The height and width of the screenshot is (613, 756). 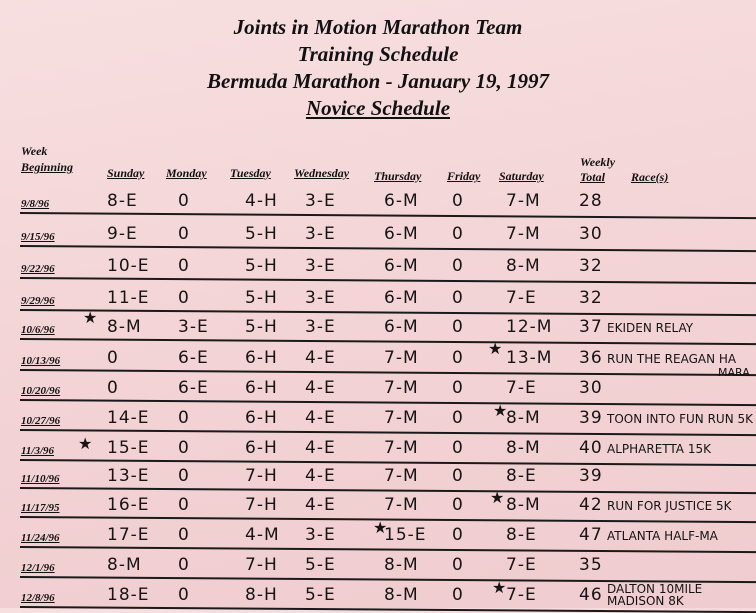 What do you see at coordinates (41, 391) in the screenshot?
I see `week-date: 10/20/96` at bounding box center [41, 391].